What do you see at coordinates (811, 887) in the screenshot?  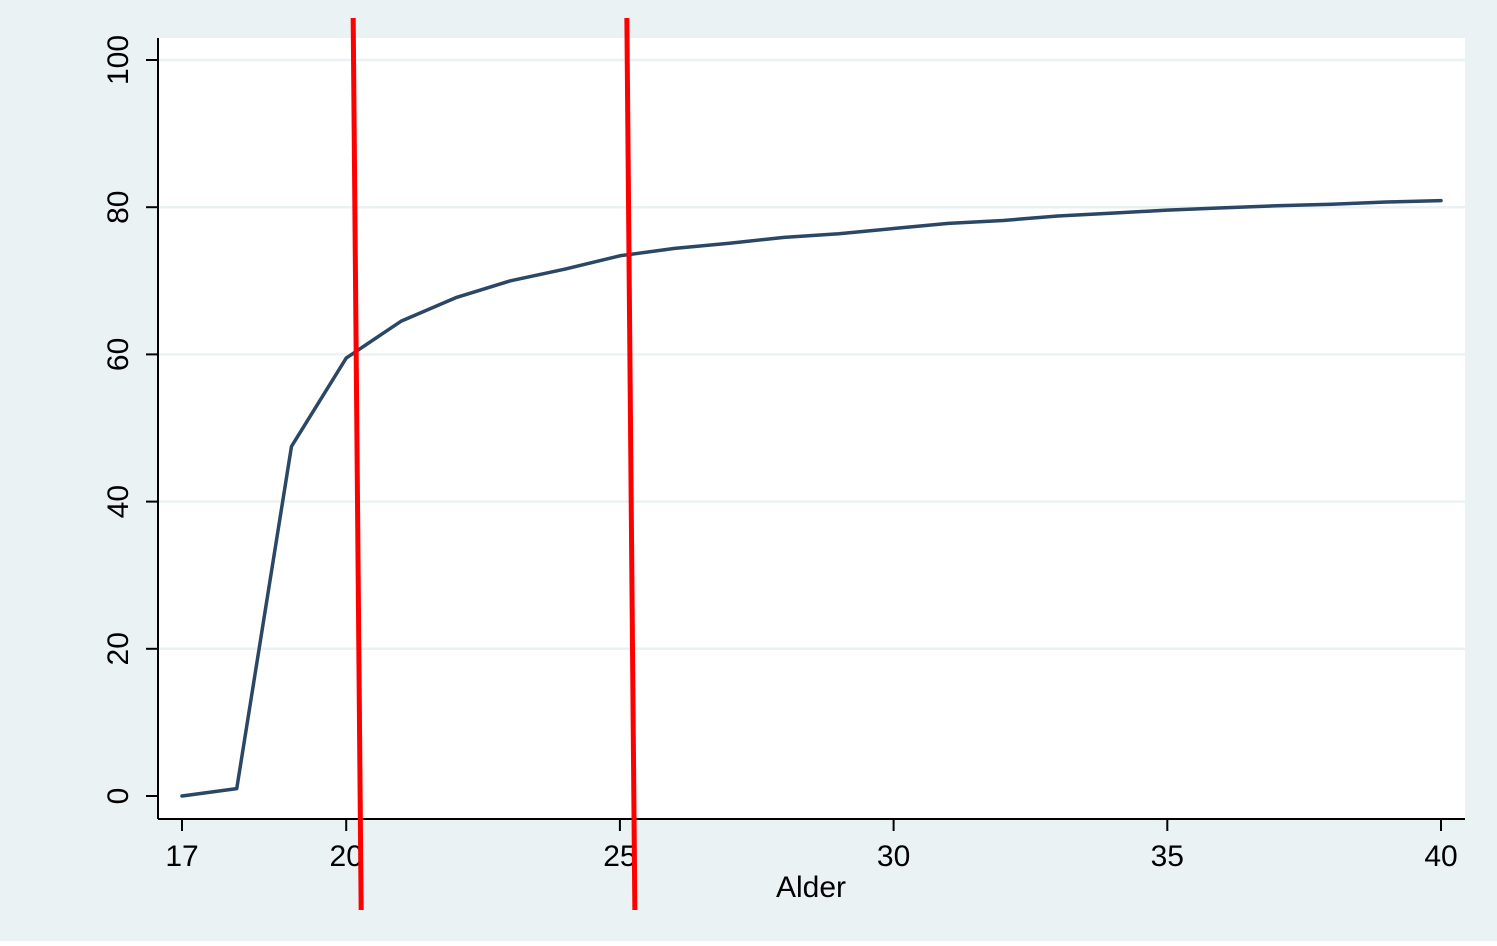 I see `x-axis-label: Alder` at bounding box center [811, 887].